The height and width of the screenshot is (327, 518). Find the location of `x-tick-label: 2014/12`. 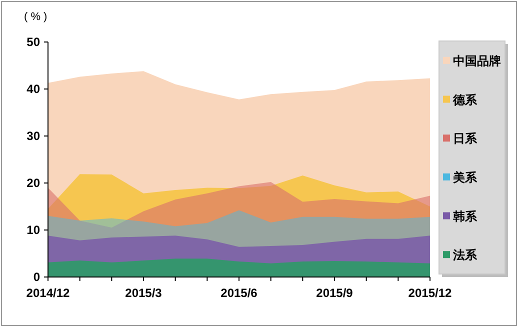

x-tick-label: 2014/12 is located at coordinates (48, 293).